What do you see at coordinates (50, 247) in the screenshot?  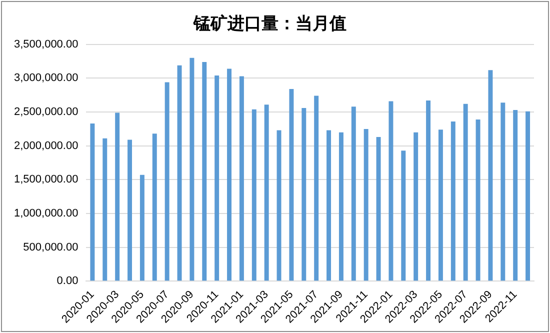 I see `y-tick-label: 500,000.00` at bounding box center [50, 247].